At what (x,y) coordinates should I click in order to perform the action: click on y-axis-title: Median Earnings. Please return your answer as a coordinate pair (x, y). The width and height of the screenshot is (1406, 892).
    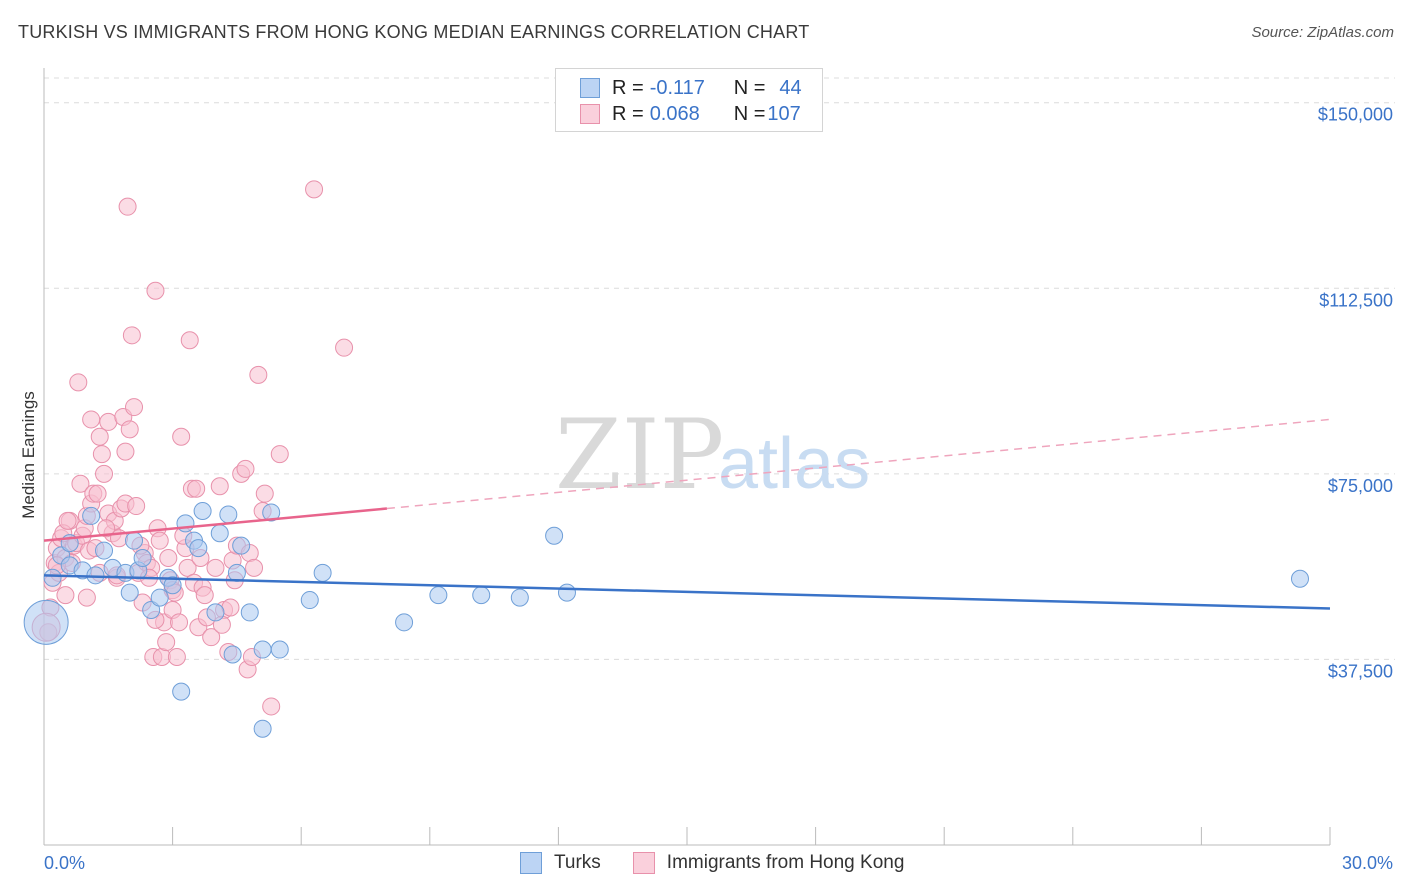
    Looking at the image, I should click on (28, 455).